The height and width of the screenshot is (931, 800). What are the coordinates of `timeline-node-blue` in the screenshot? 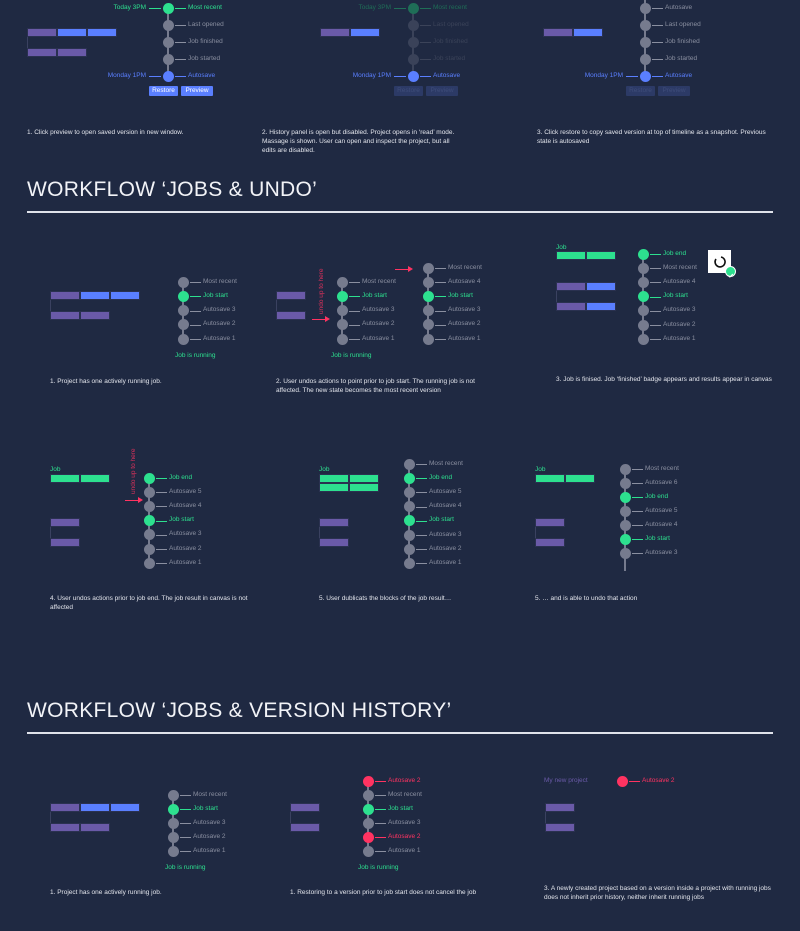 It's located at (645, 76).